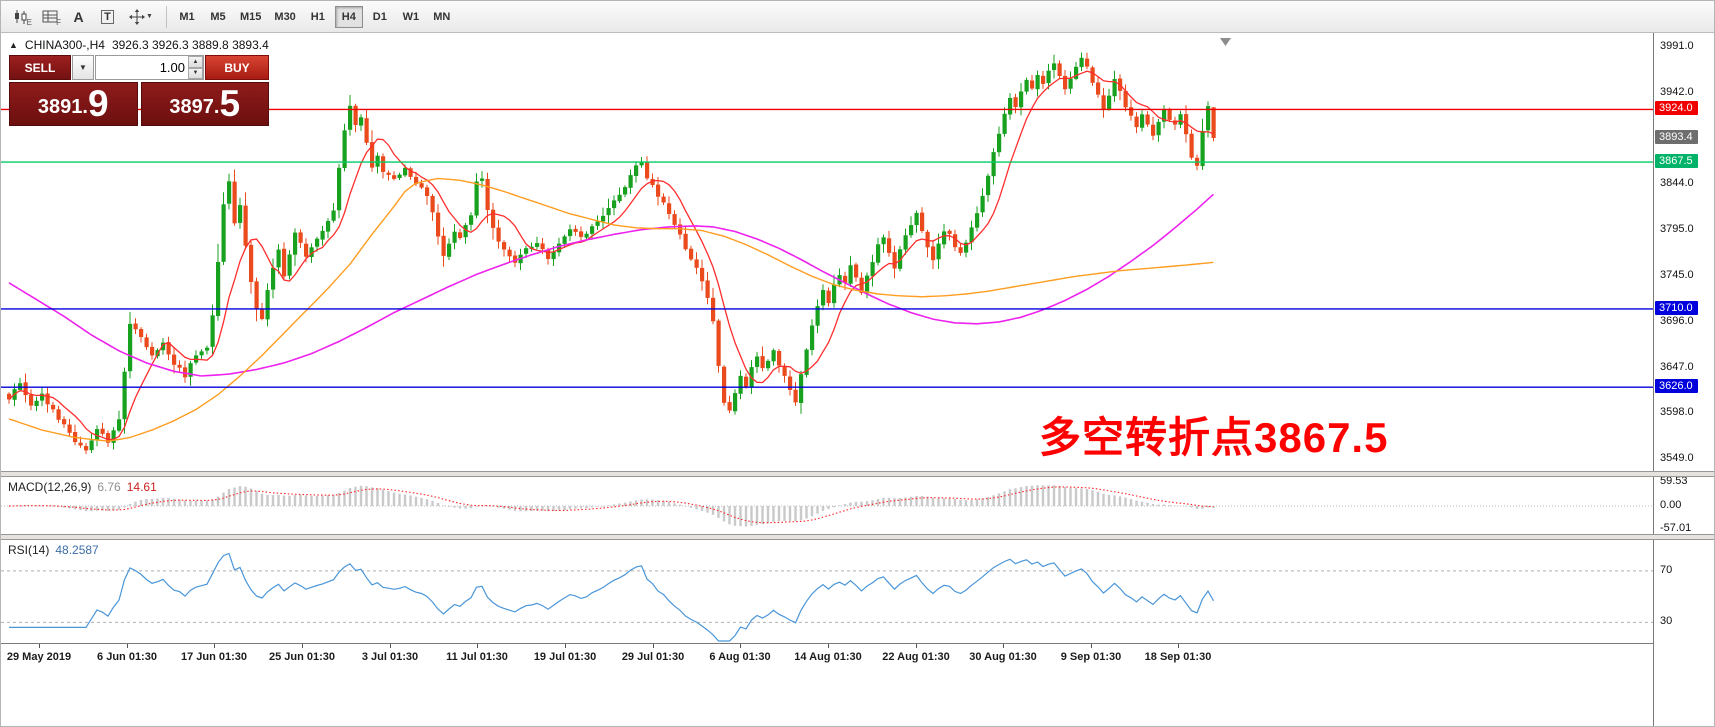 Image resolution: width=1715 pixels, height=727 pixels. Describe the element at coordinates (1666, 570) in the screenshot. I see `rsi-axis-label: 70` at that location.